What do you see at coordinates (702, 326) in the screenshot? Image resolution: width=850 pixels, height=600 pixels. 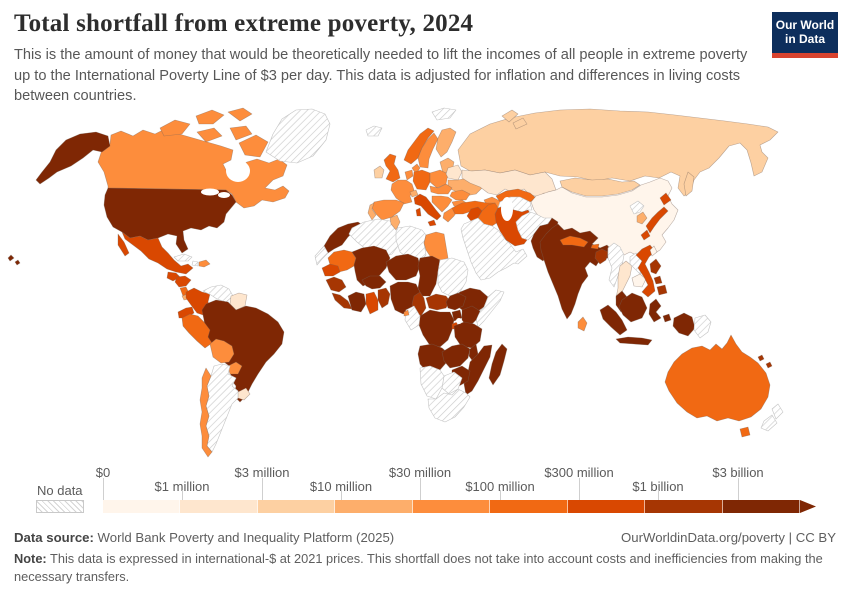 I see `country-papua-new-guinea` at bounding box center [702, 326].